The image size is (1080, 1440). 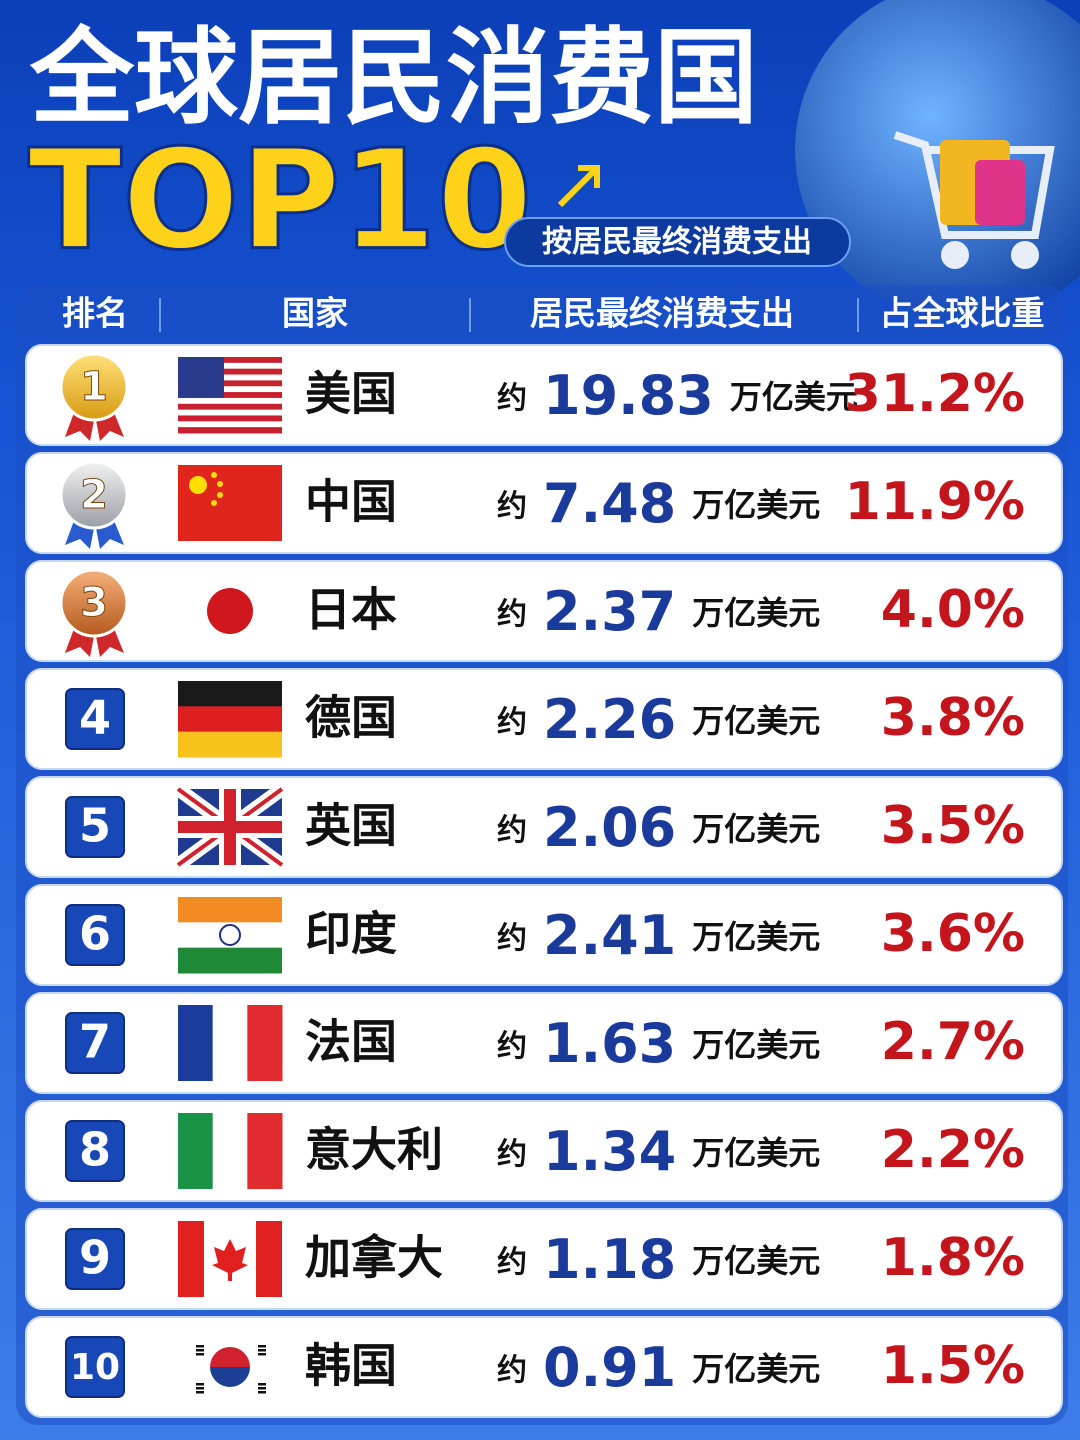 What do you see at coordinates (351, 502) in the screenshot?
I see `country-name: 中国` at bounding box center [351, 502].